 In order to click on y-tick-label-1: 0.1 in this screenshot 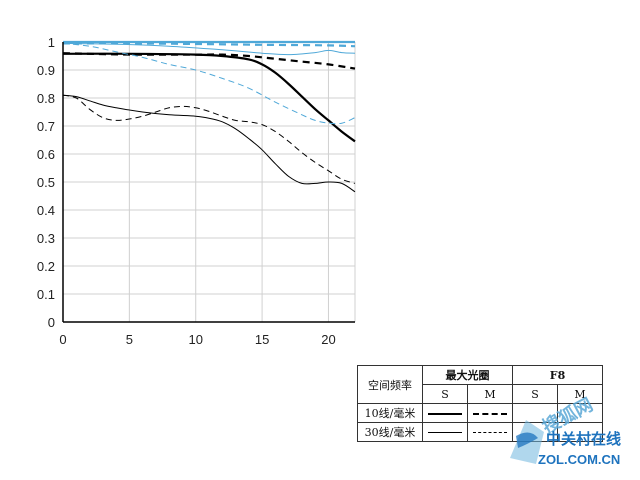, I will do `click(46, 294)`.